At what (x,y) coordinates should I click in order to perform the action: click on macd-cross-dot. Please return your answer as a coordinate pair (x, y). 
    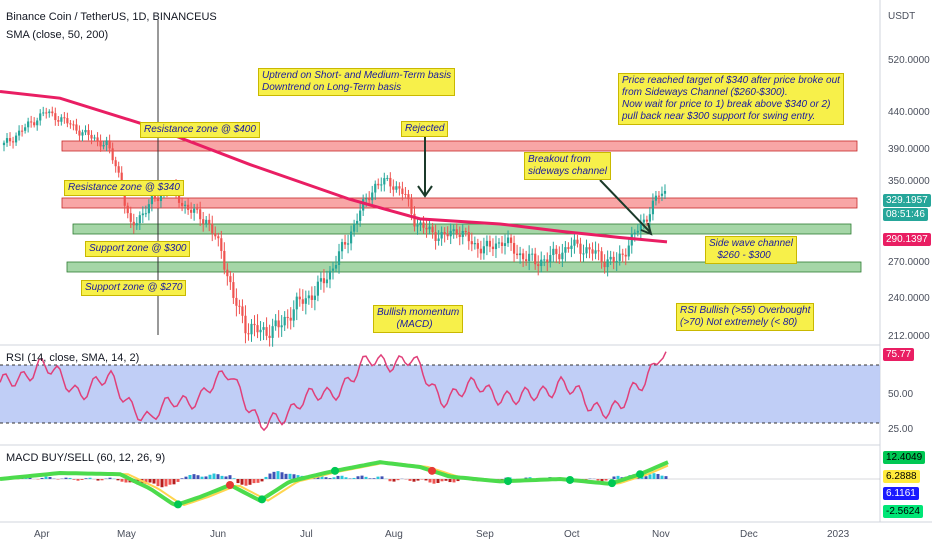
    Looking at the image, I should click on (178, 504).